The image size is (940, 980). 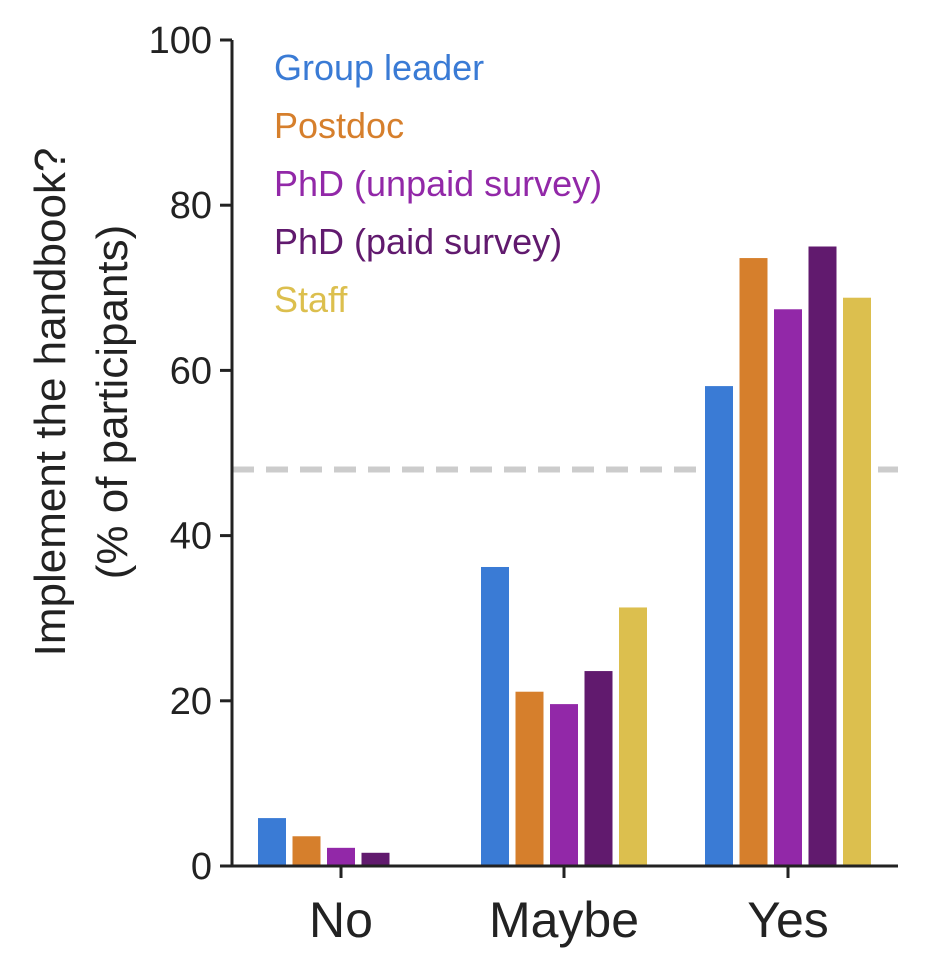 I want to click on x-tick-label-no: No, so click(x=341, y=920).